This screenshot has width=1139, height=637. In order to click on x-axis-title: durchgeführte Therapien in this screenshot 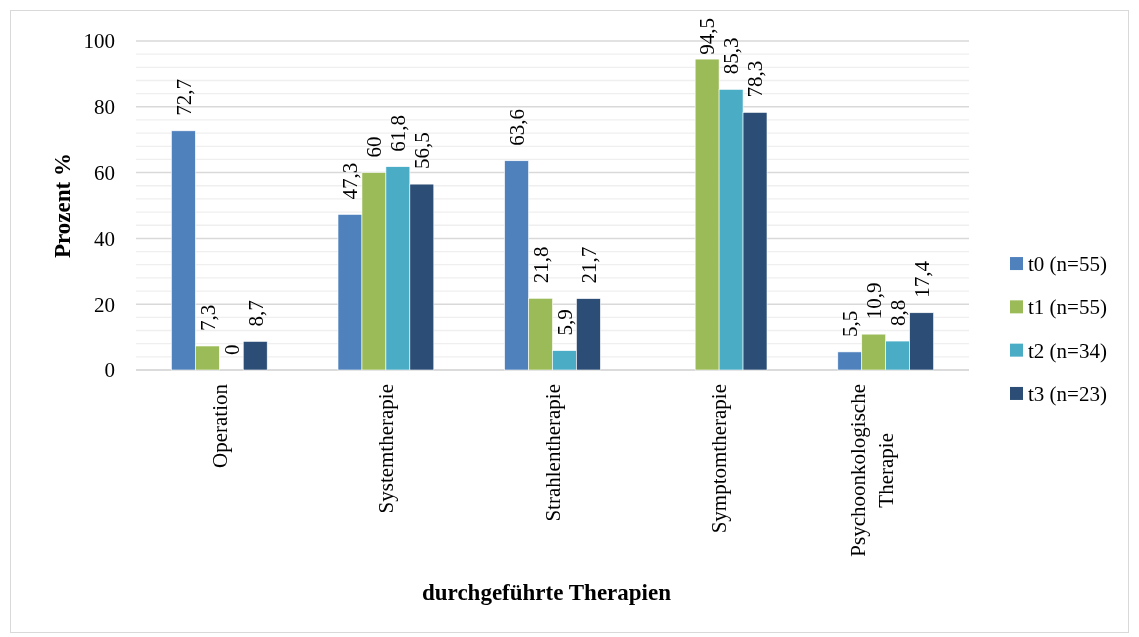, I will do `click(547, 592)`.